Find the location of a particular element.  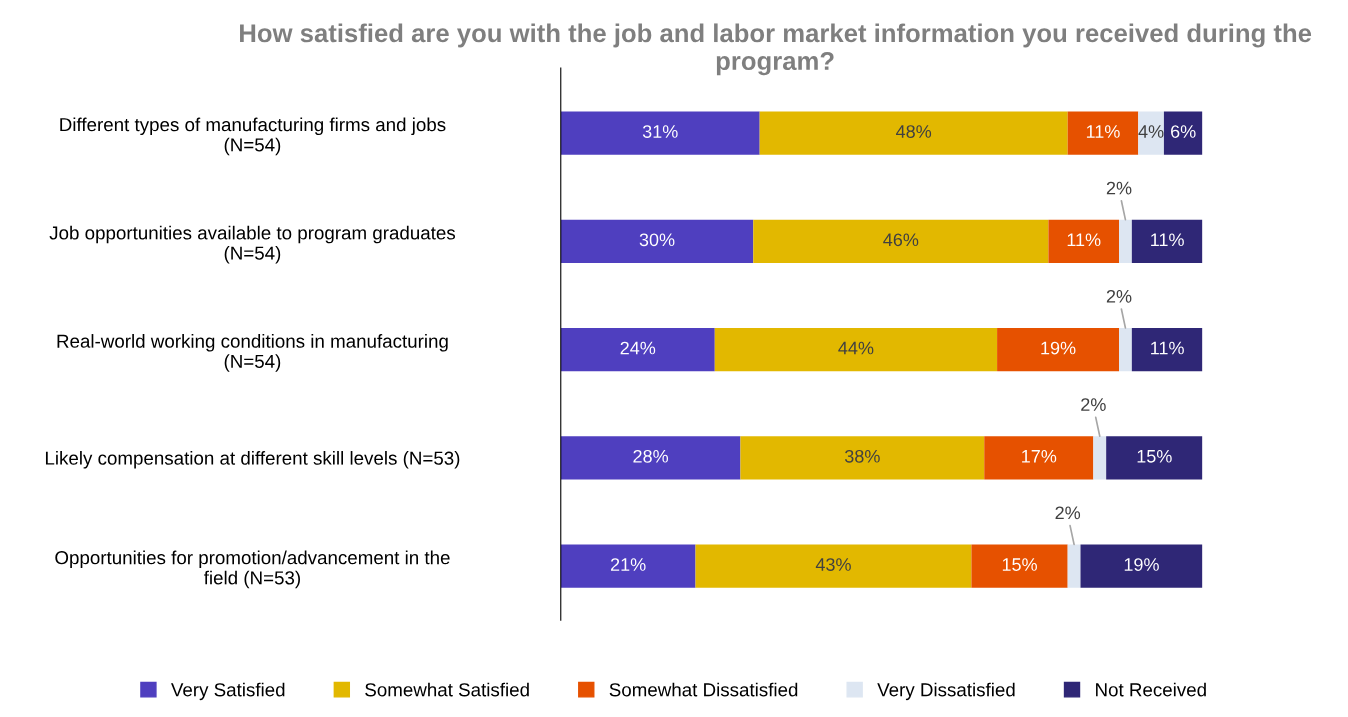

data-label: 38% is located at coordinates (862, 456).